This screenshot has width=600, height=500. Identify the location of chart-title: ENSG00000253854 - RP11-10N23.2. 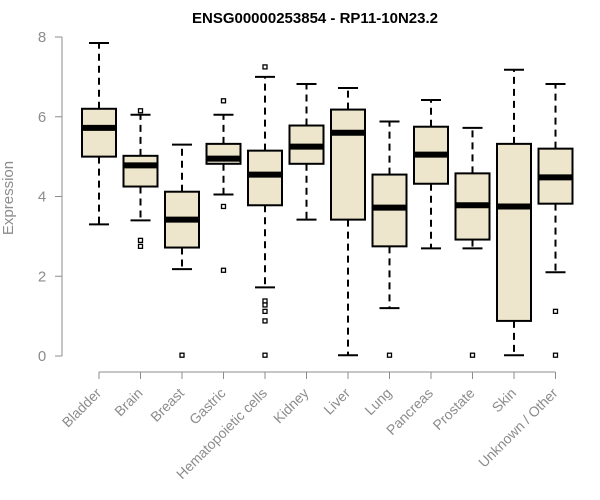
(315, 18).